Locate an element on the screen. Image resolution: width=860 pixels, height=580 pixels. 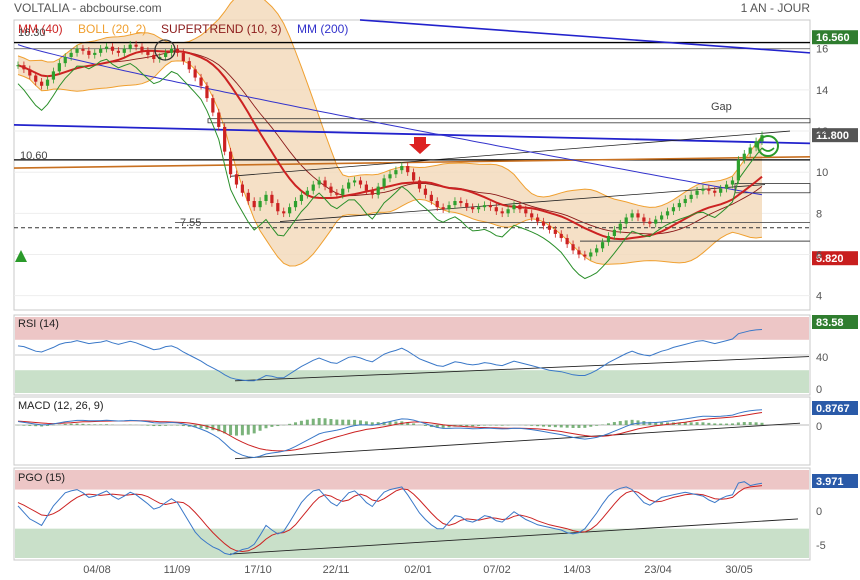
y-tick: 10 is located at coordinates (822, 173).